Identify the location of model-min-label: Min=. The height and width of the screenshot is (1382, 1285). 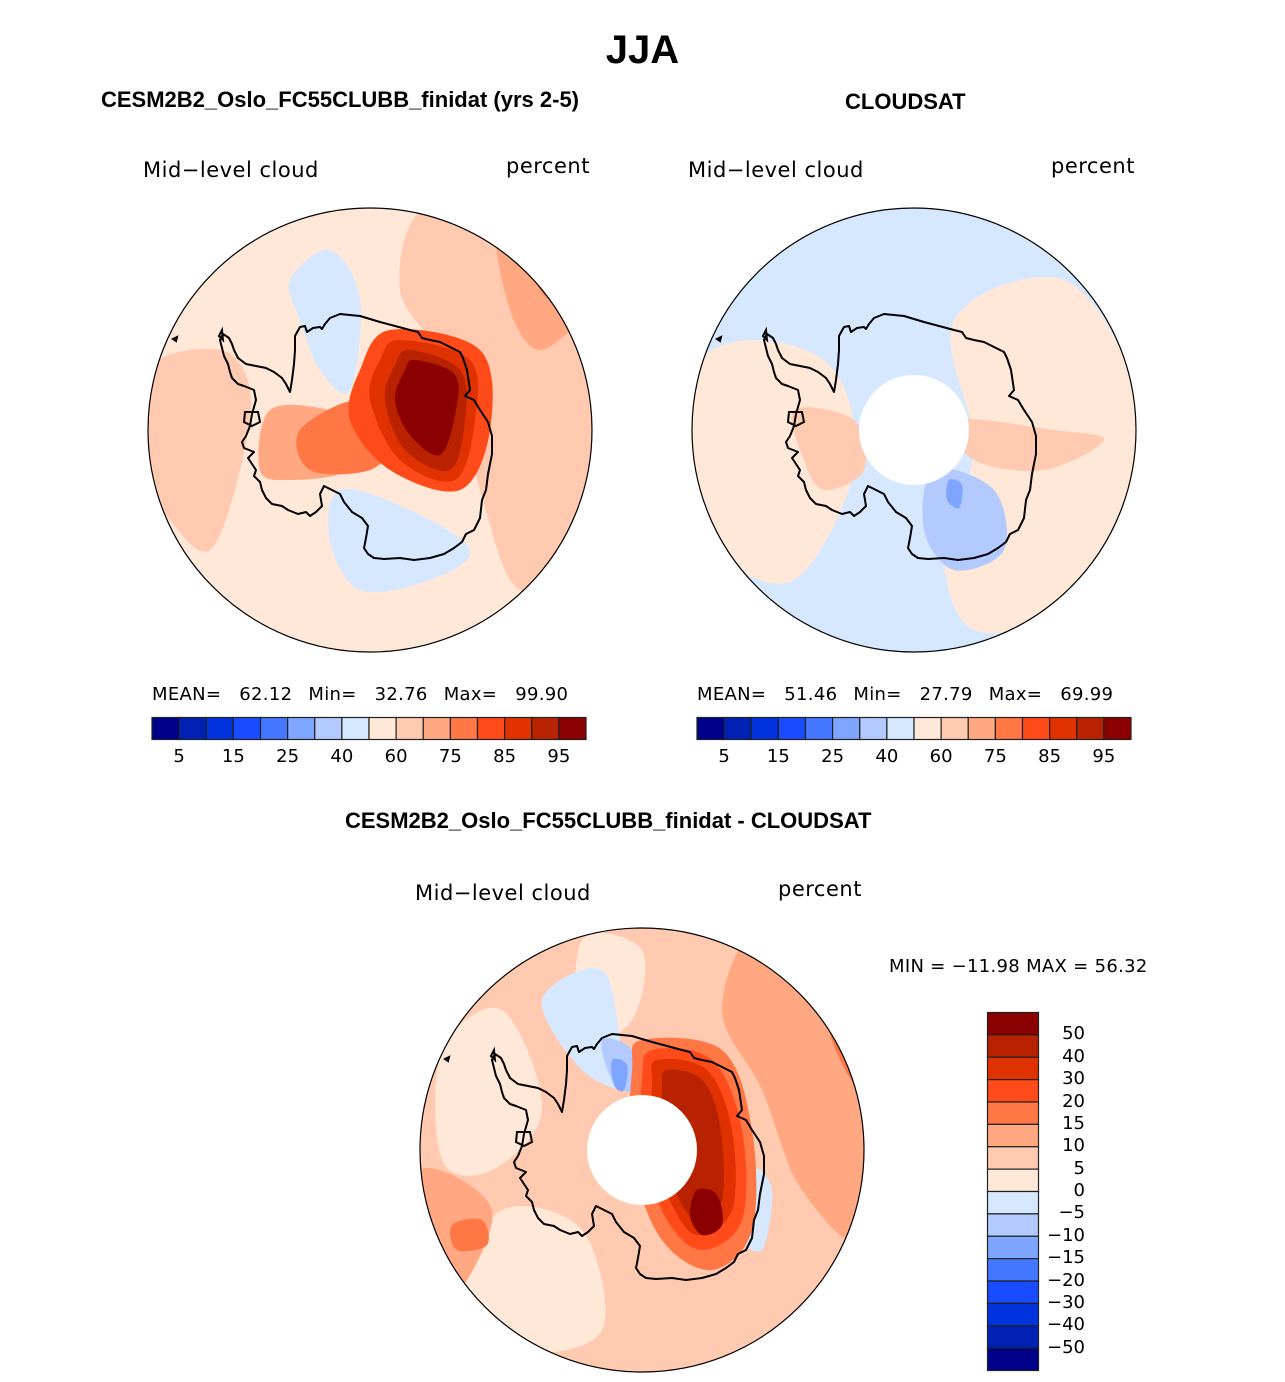
(332, 694).